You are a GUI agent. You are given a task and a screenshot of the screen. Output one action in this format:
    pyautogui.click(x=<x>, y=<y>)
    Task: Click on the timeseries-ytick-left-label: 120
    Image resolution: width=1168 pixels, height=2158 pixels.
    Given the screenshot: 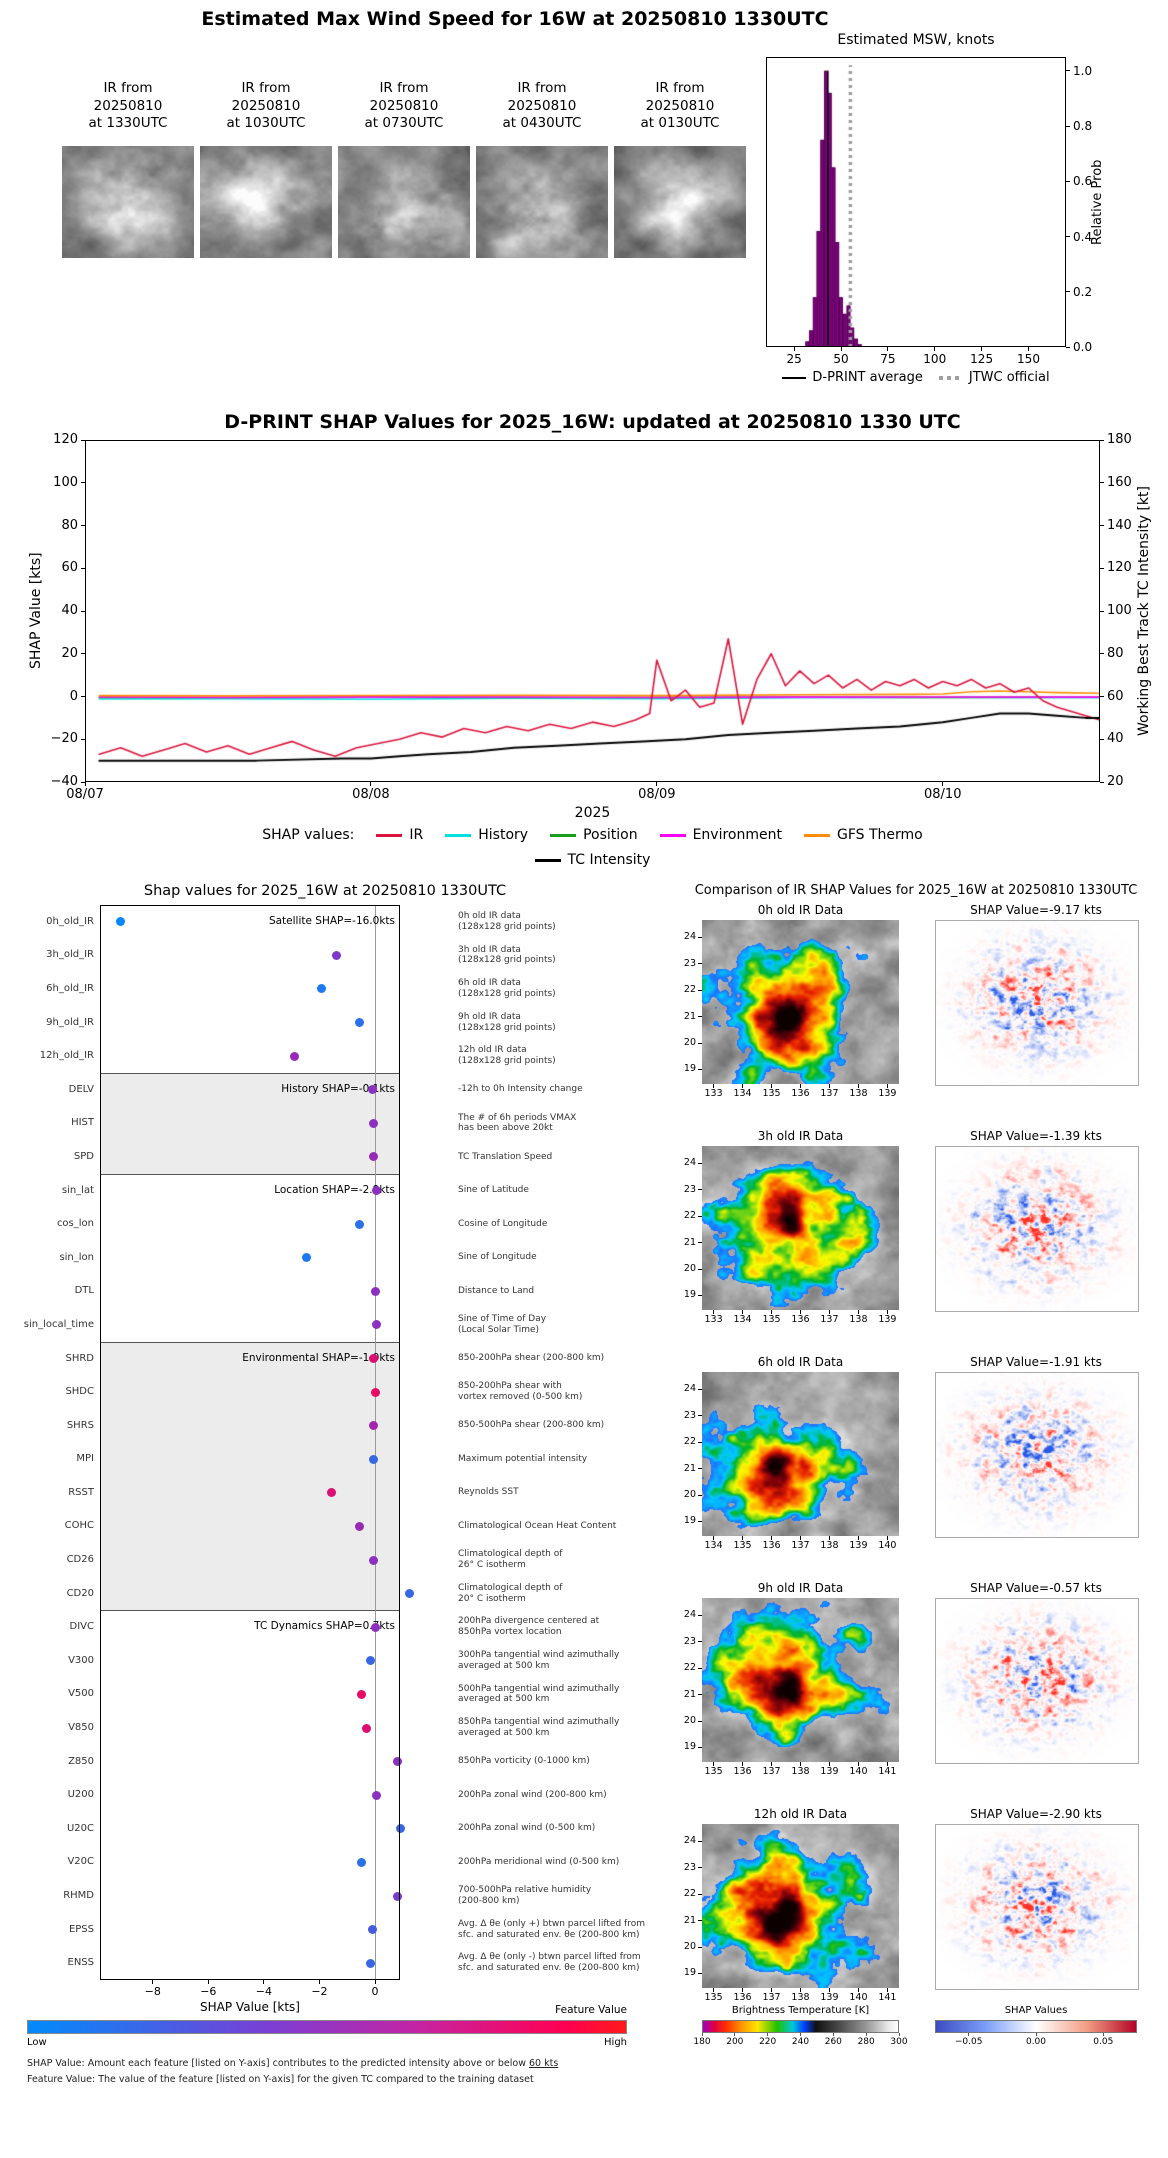 What is the action you would take?
    pyautogui.click(x=65, y=439)
    